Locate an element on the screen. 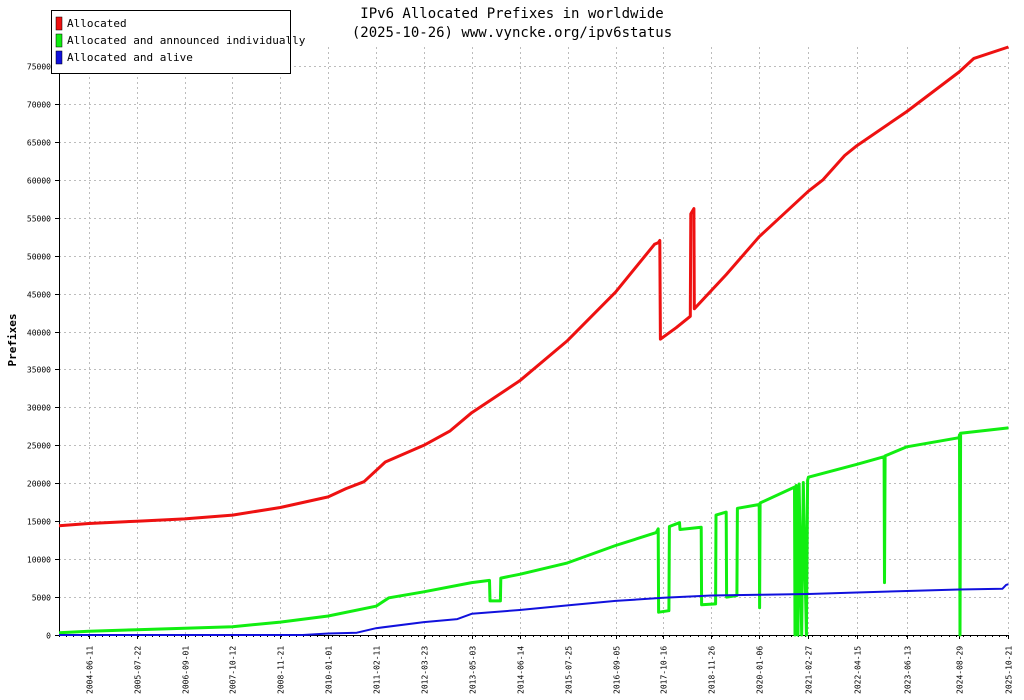 The width and height of the screenshot is (1024, 700). x-tick-label: 2021-02-27 is located at coordinates (809, 670).